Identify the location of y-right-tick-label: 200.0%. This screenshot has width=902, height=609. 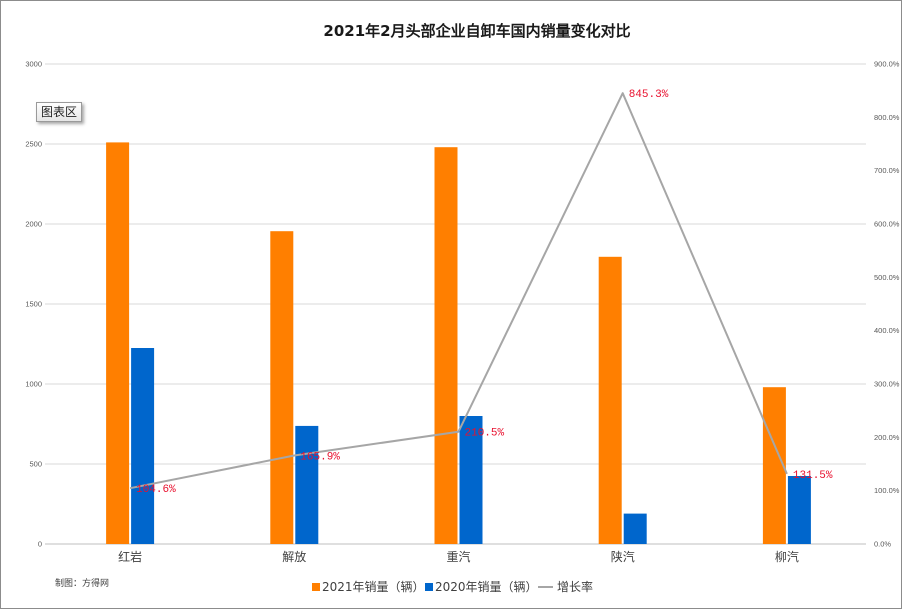
(887, 437).